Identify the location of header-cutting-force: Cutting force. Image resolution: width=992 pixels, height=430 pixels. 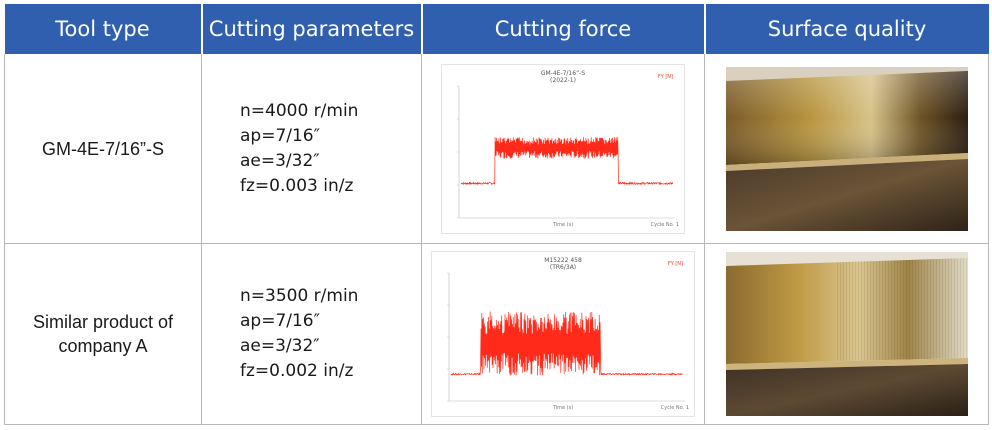
(563, 29).